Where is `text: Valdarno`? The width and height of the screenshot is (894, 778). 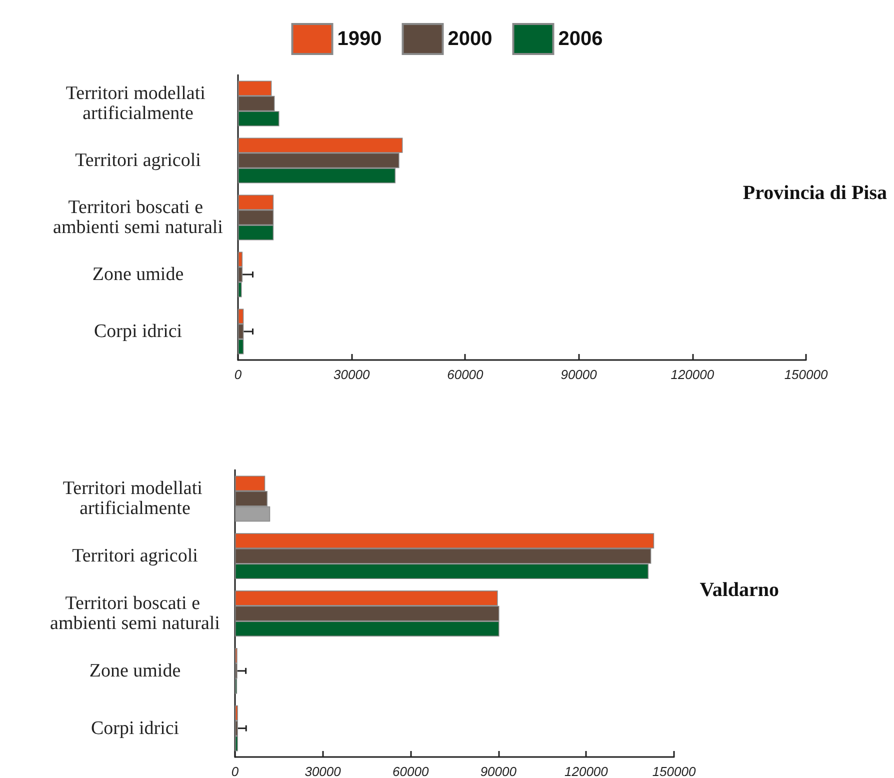
text: Valdarno is located at coordinates (740, 590).